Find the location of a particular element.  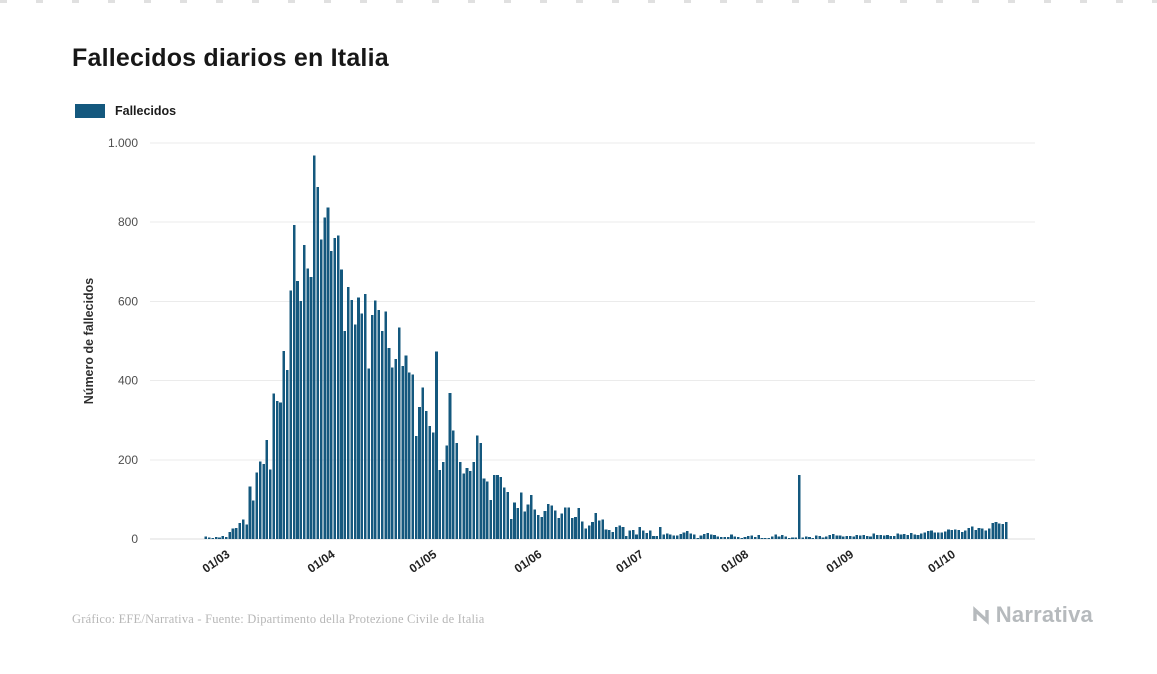

chart-legend: Fallecidos is located at coordinates (125, 111).